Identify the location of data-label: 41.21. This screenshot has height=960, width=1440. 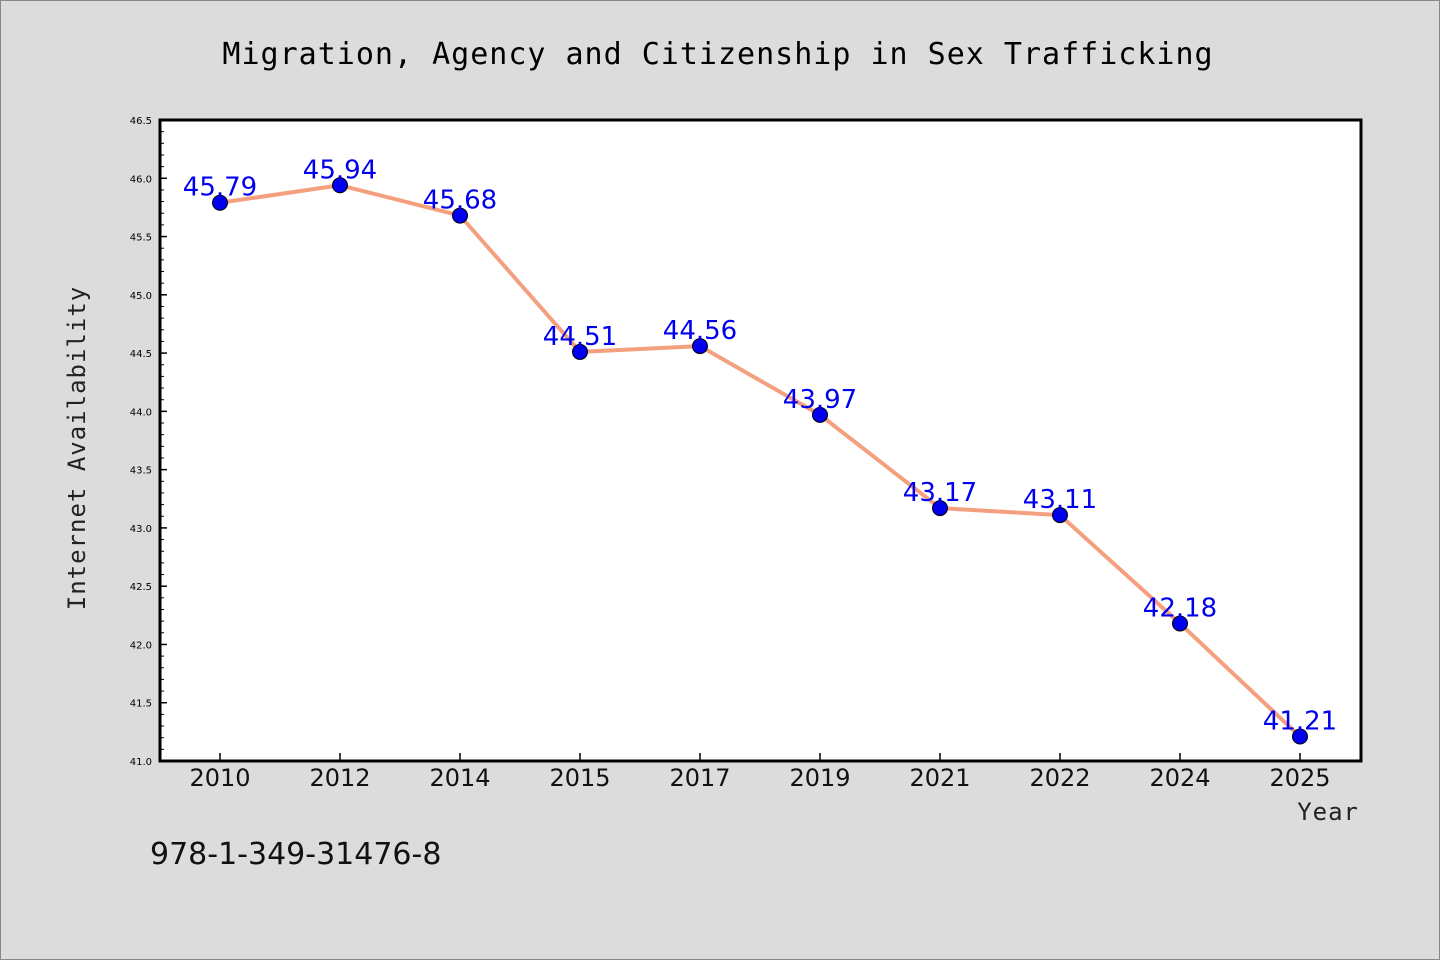
(1300, 722).